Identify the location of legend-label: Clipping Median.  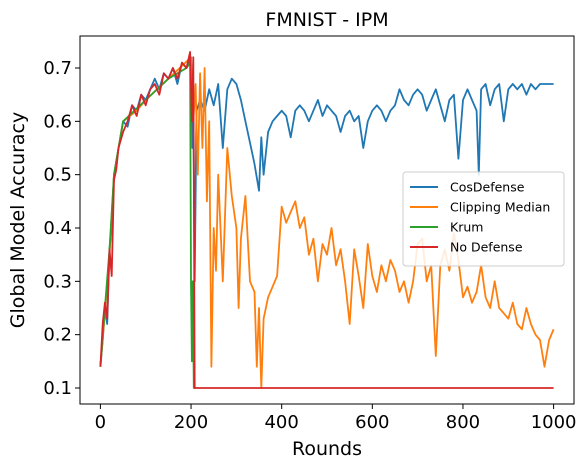
(500, 207).